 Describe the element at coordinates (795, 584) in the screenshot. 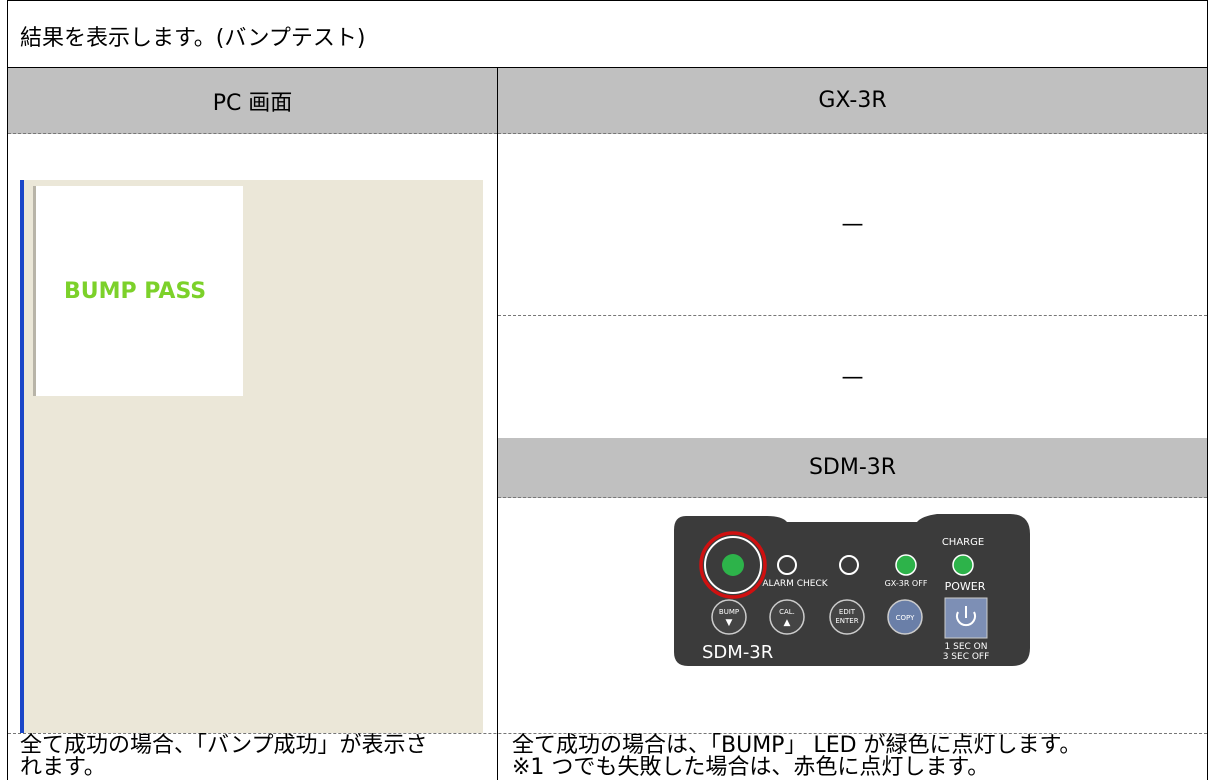

I see `label: ALARM CHECK` at that location.